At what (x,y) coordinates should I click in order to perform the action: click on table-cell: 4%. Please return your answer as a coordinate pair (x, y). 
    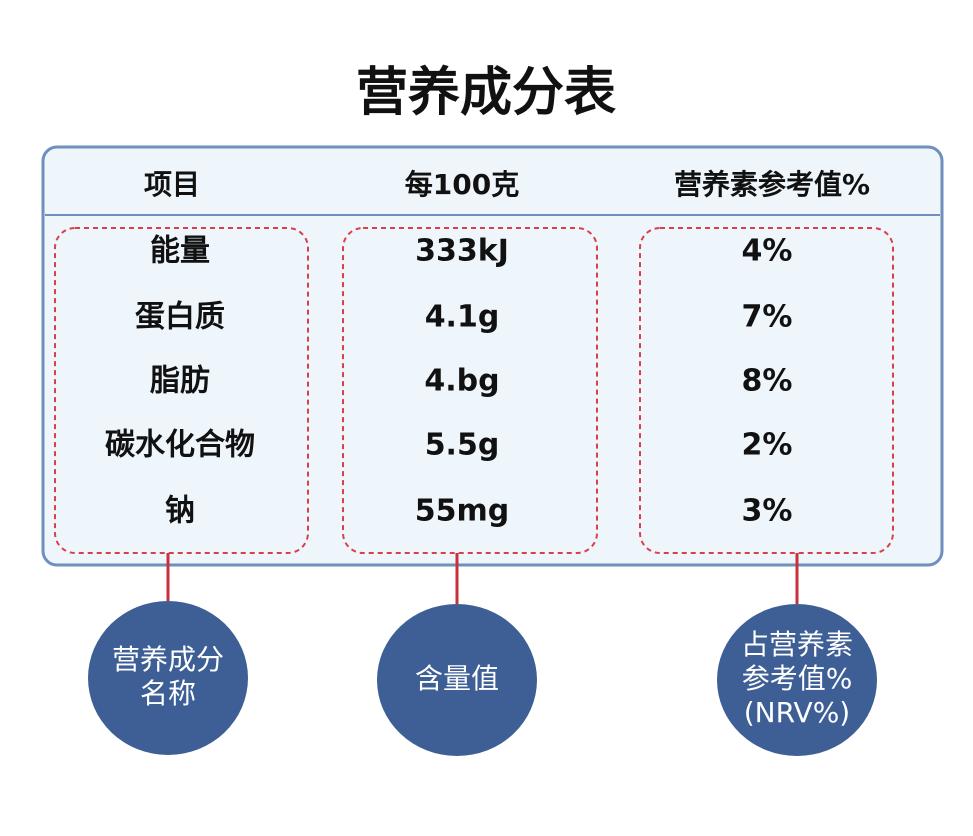
    Looking at the image, I should click on (767, 251).